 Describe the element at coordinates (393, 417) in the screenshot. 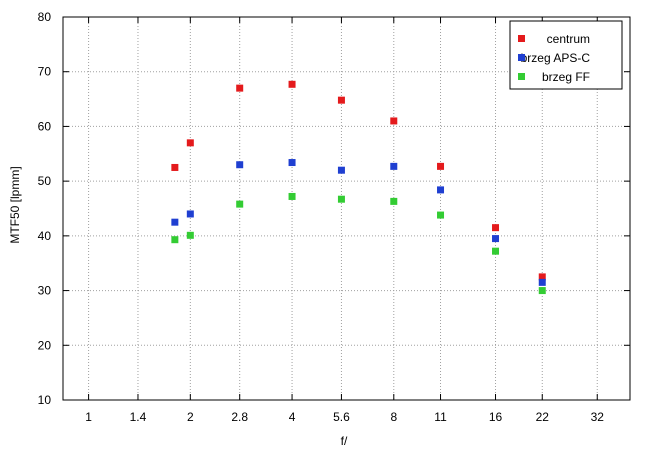

I see `x-tick-label: 8` at that location.